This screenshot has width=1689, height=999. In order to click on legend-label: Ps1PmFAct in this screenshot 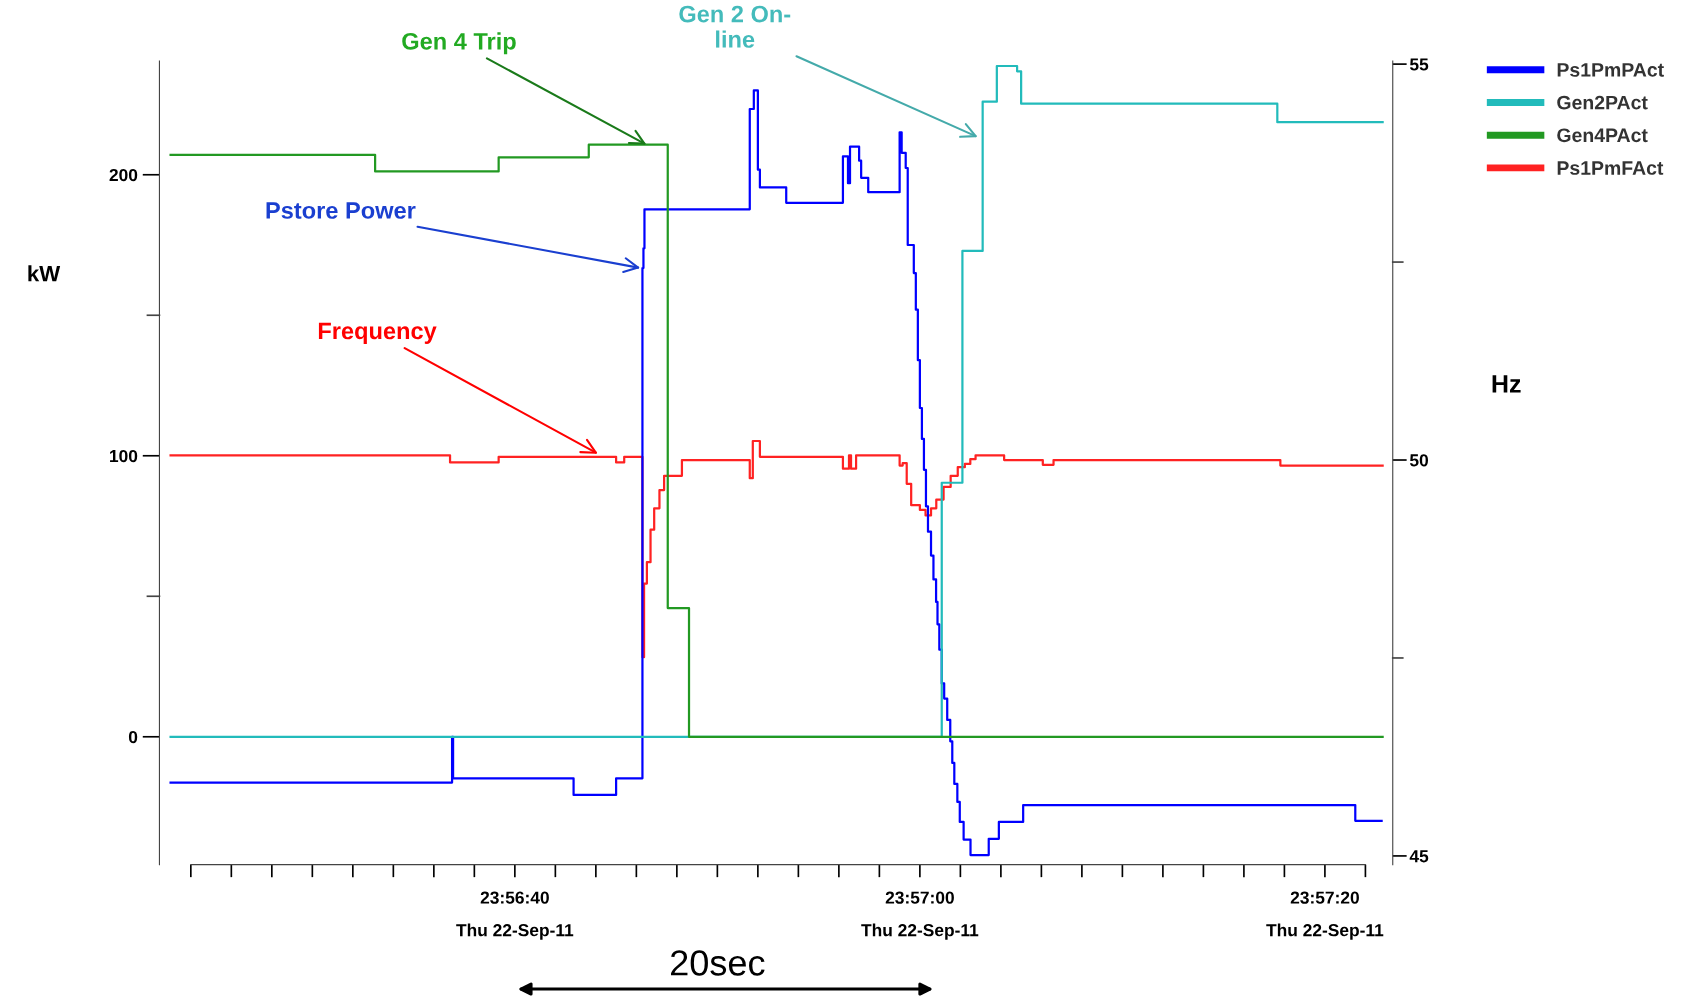, I will do `click(1610, 168)`.